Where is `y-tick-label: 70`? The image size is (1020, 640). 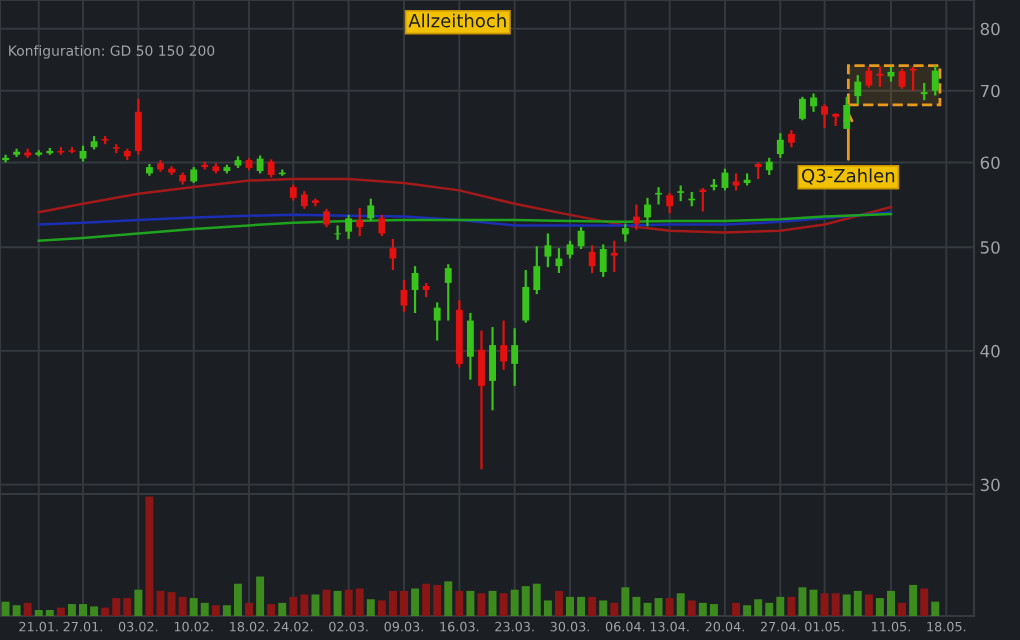 y-tick-label: 70 is located at coordinates (990, 91).